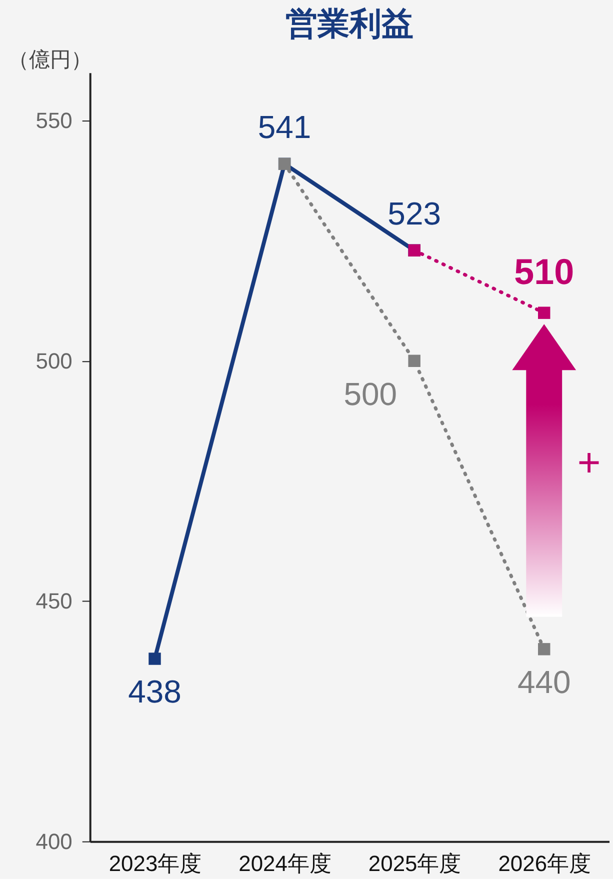  What do you see at coordinates (544, 271) in the screenshot?
I see `data-label: 510` at bounding box center [544, 271].